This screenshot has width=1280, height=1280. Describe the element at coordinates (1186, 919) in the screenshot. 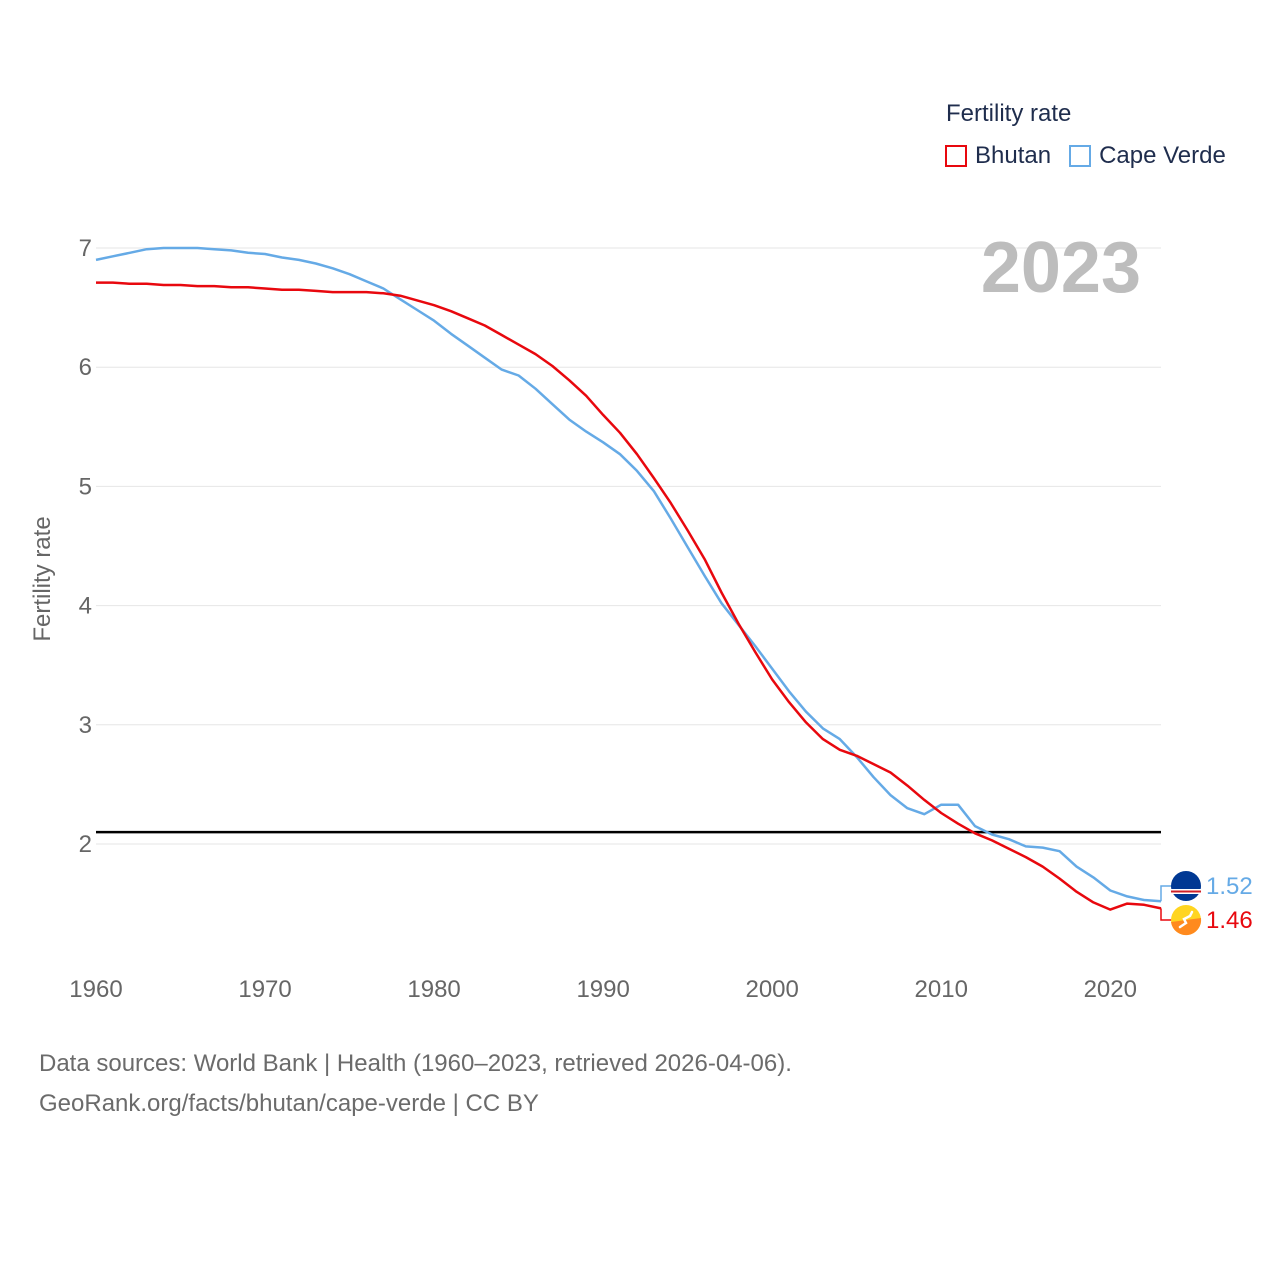

I see `flag-bhutan-dragon` at that location.